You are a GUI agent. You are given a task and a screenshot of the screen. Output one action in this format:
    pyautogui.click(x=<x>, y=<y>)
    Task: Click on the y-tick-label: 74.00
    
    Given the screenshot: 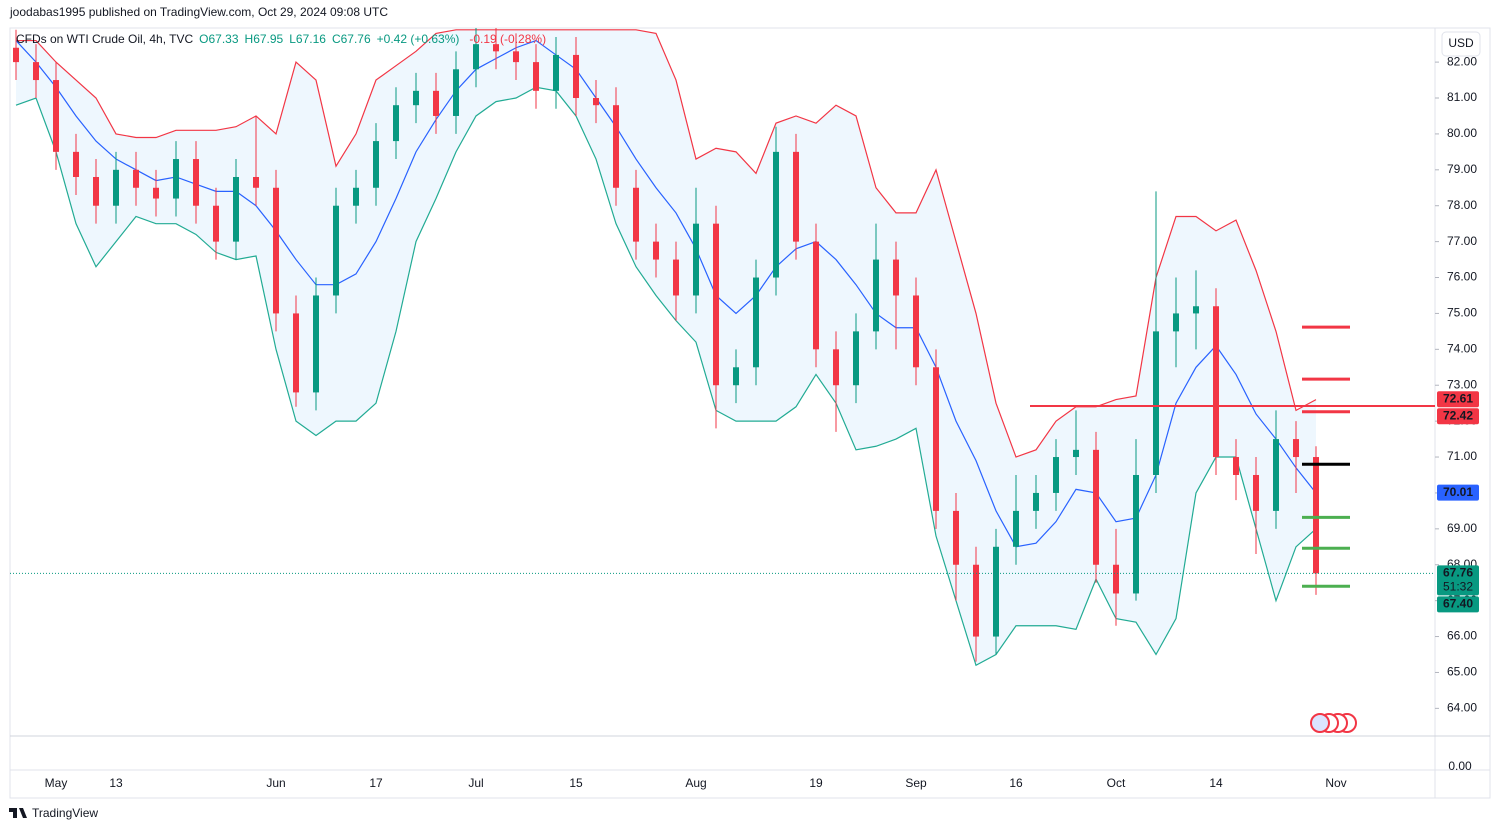 What is the action you would take?
    pyautogui.click(x=1462, y=349)
    